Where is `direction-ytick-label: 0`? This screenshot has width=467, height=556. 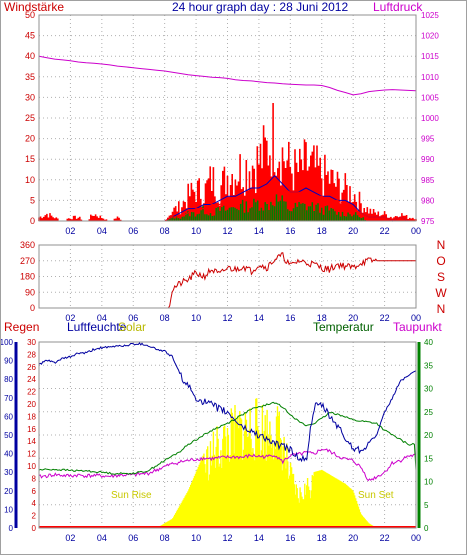
direction-ytick-label: 0 is located at coordinates (32, 308).